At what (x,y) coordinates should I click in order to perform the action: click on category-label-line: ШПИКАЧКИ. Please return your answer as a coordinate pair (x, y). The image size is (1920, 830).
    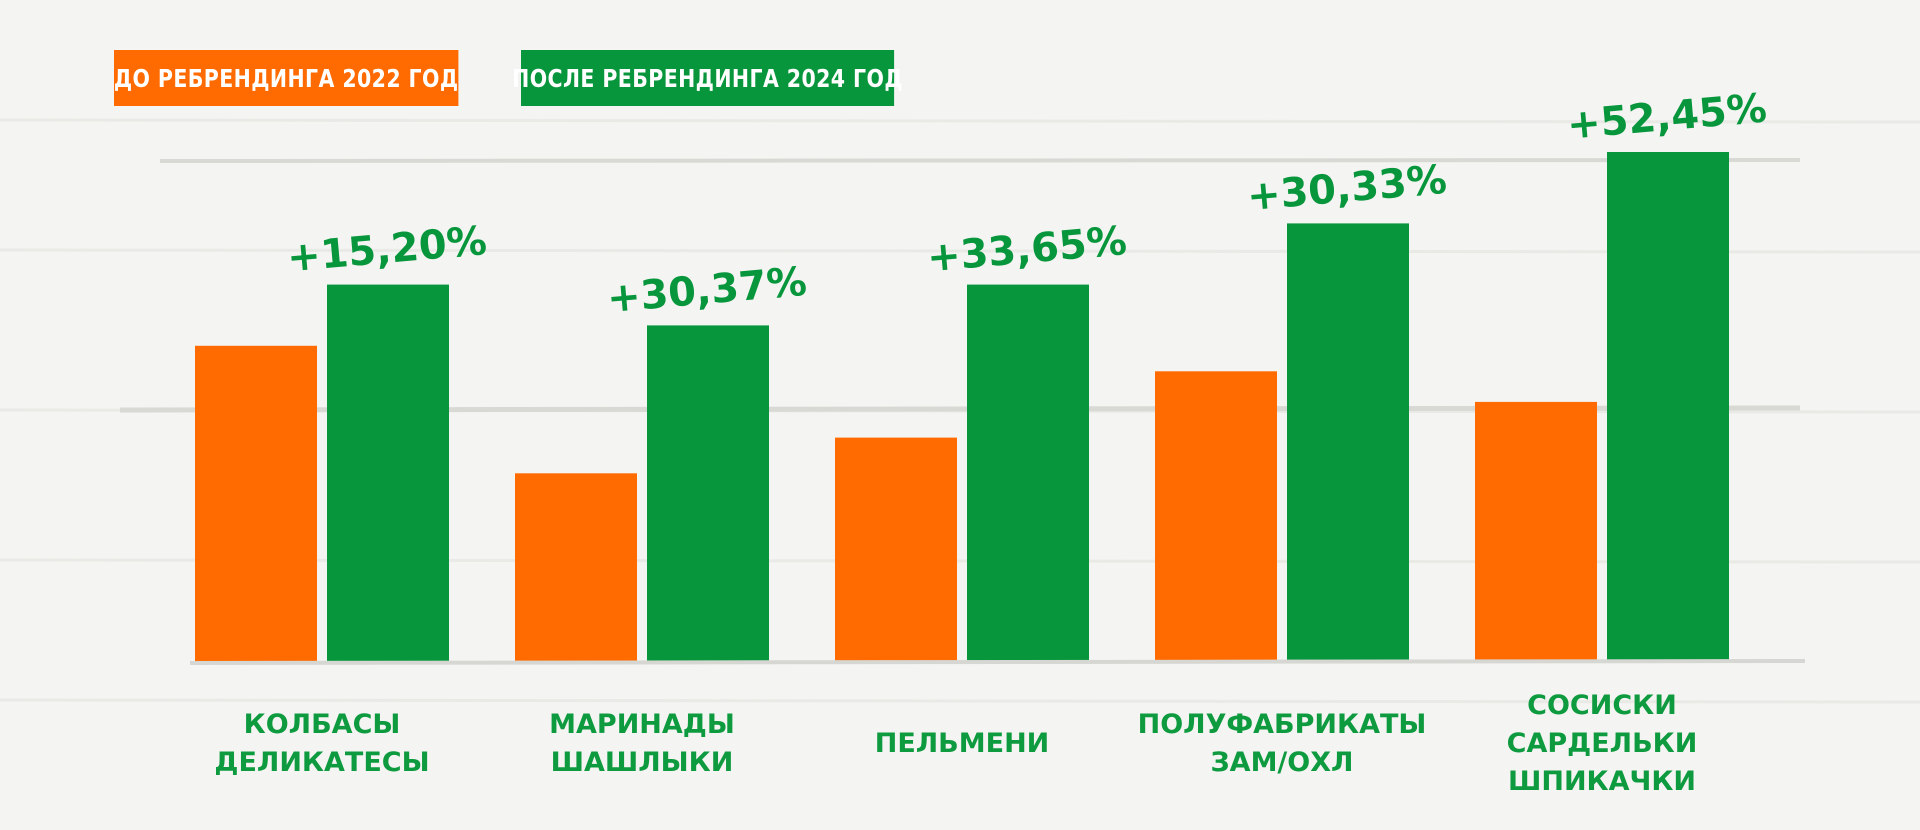
    Looking at the image, I should click on (1602, 781).